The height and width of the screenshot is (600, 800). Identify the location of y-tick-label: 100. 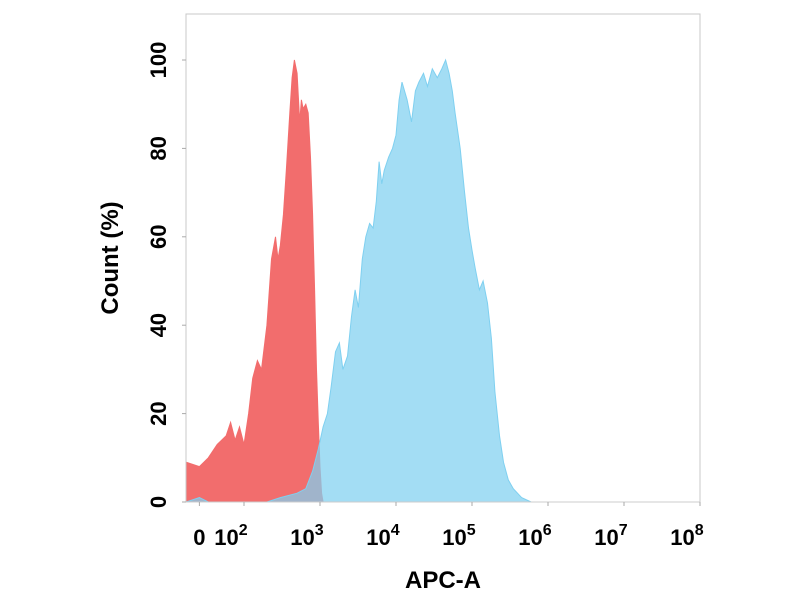
(158, 60).